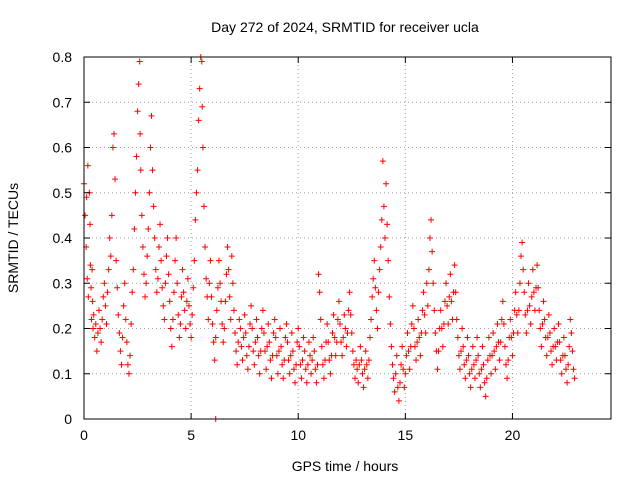 This screenshot has height=480, width=640. I want to click on x-tick-label: 15, so click(406, 435).